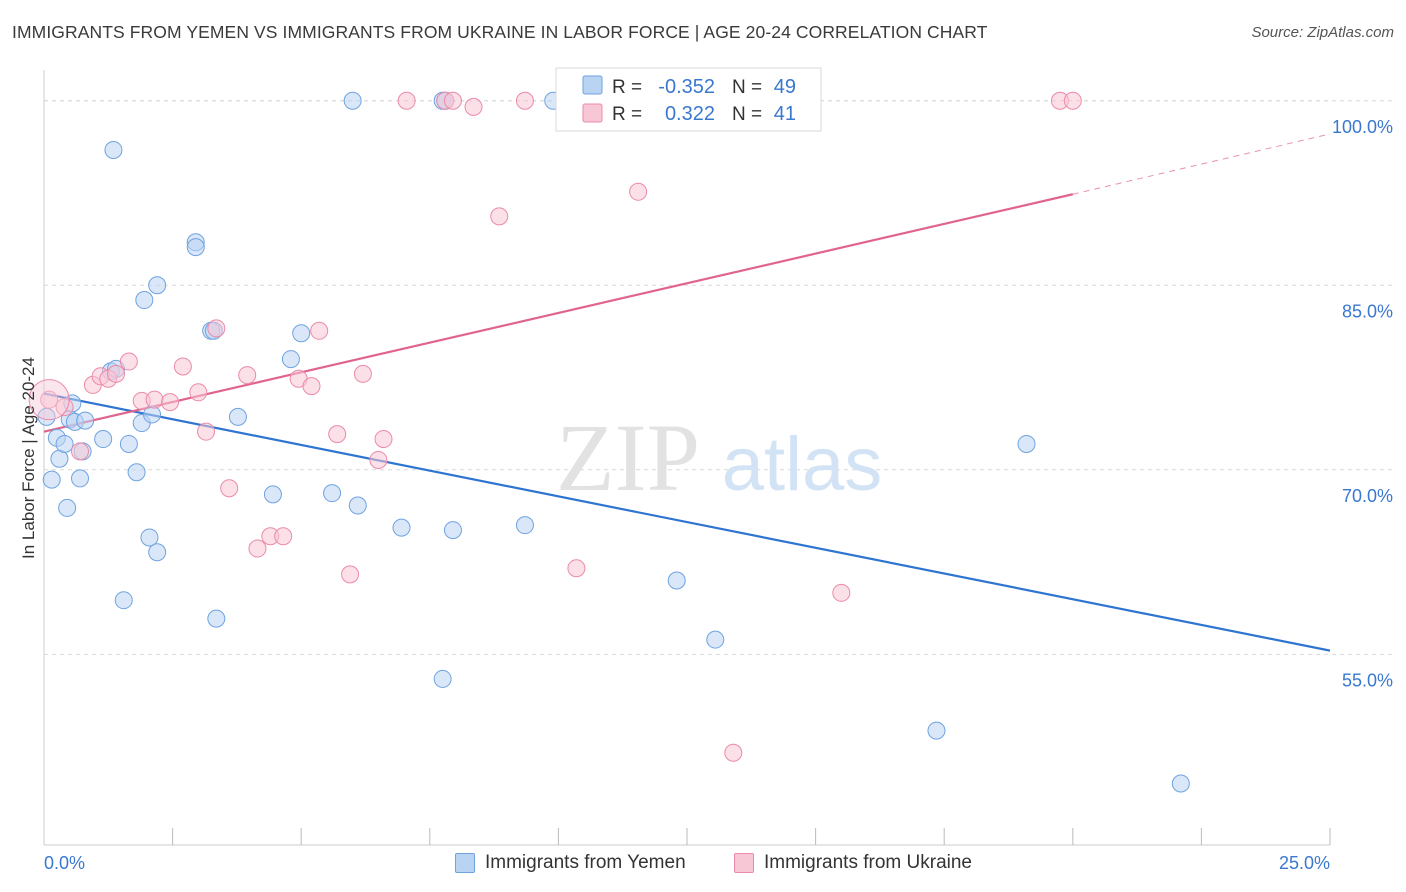 Image resolution: width=1406 pixels, height=892 pixels. What do you see at coordinates (802, 464) in the screenshot?
I see `watermark-atlas: atlas` at bounding box center [802, 464].